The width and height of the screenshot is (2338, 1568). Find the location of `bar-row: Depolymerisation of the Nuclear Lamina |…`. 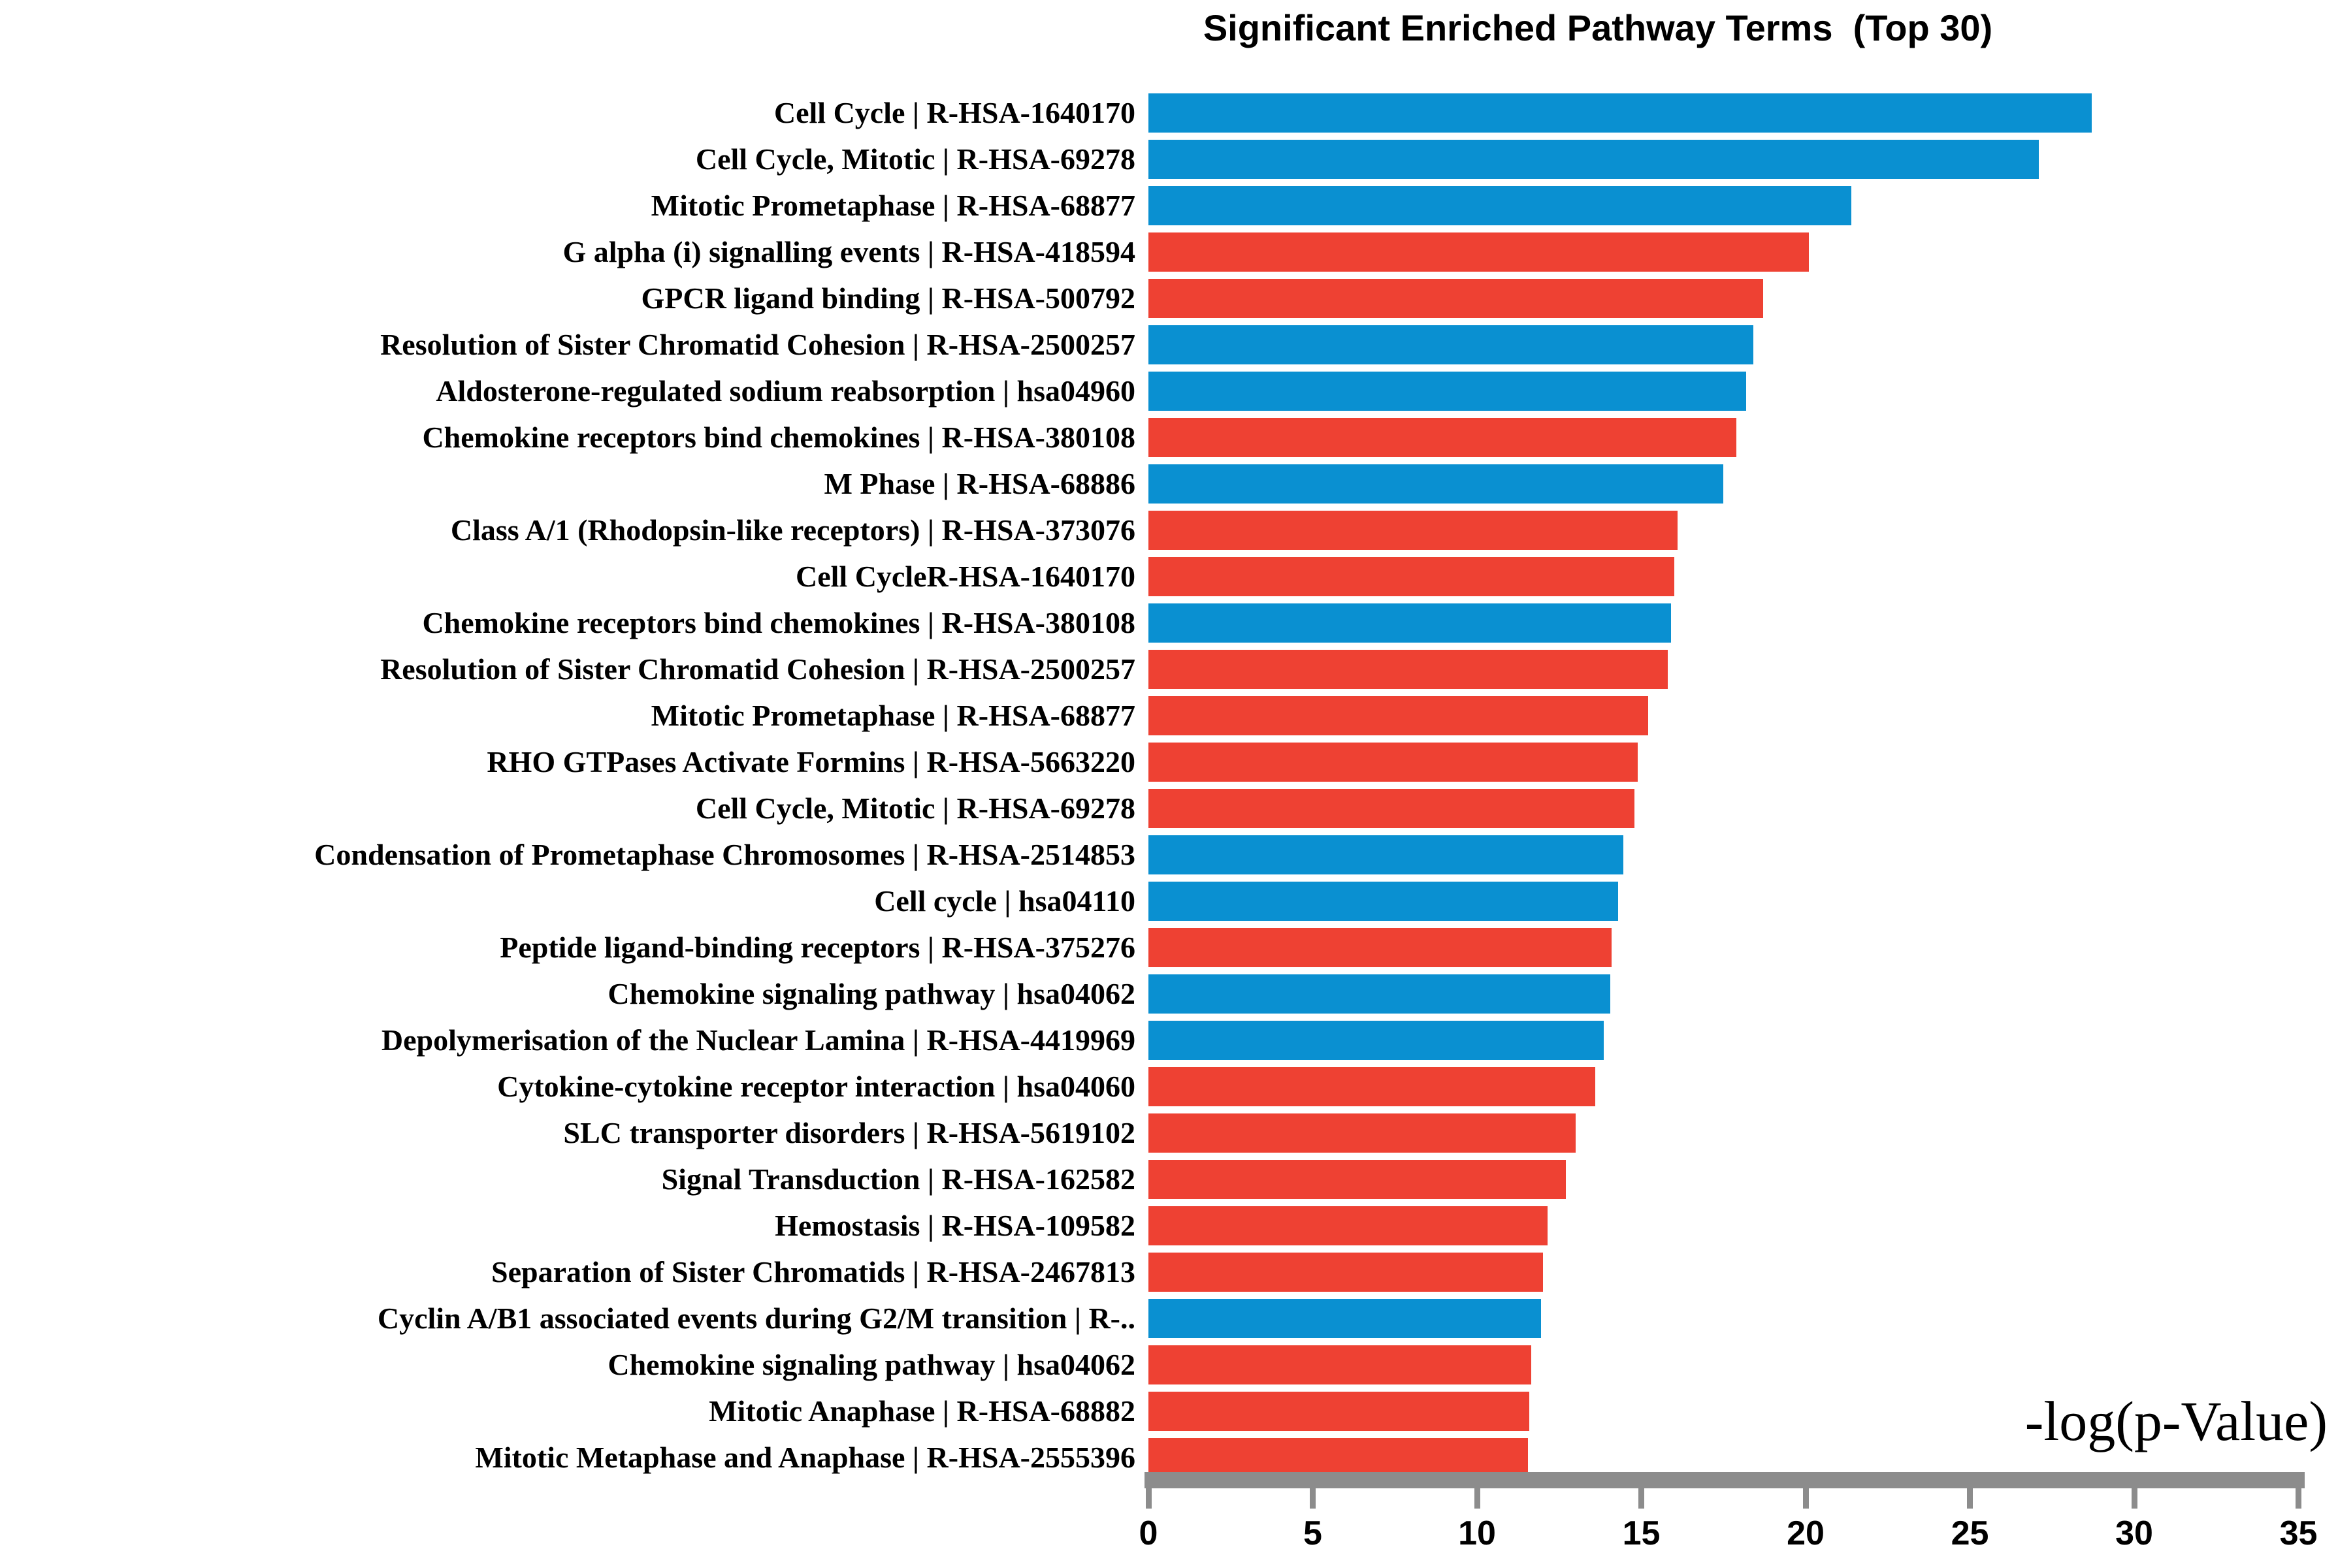

bar-row: Depolymerisation of the Nuclear Lamina |… is located at coordinates (1169, 1040).